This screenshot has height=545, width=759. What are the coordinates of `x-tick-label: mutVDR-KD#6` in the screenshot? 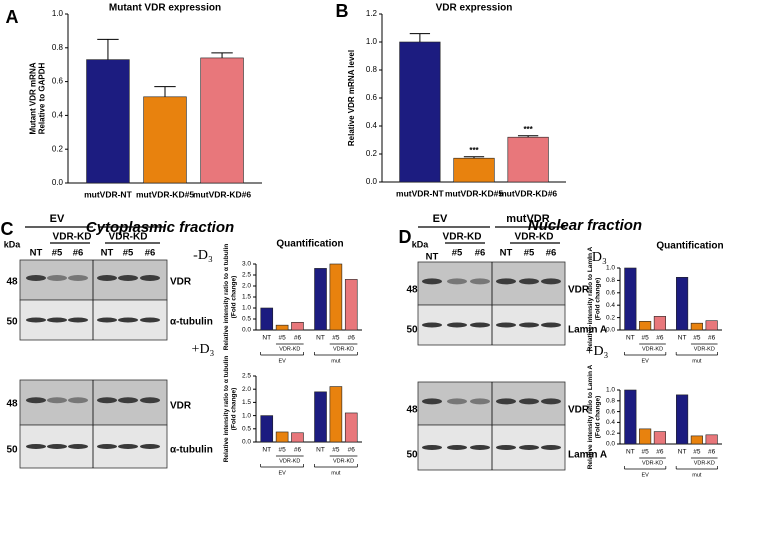 It's located at (528, 193).